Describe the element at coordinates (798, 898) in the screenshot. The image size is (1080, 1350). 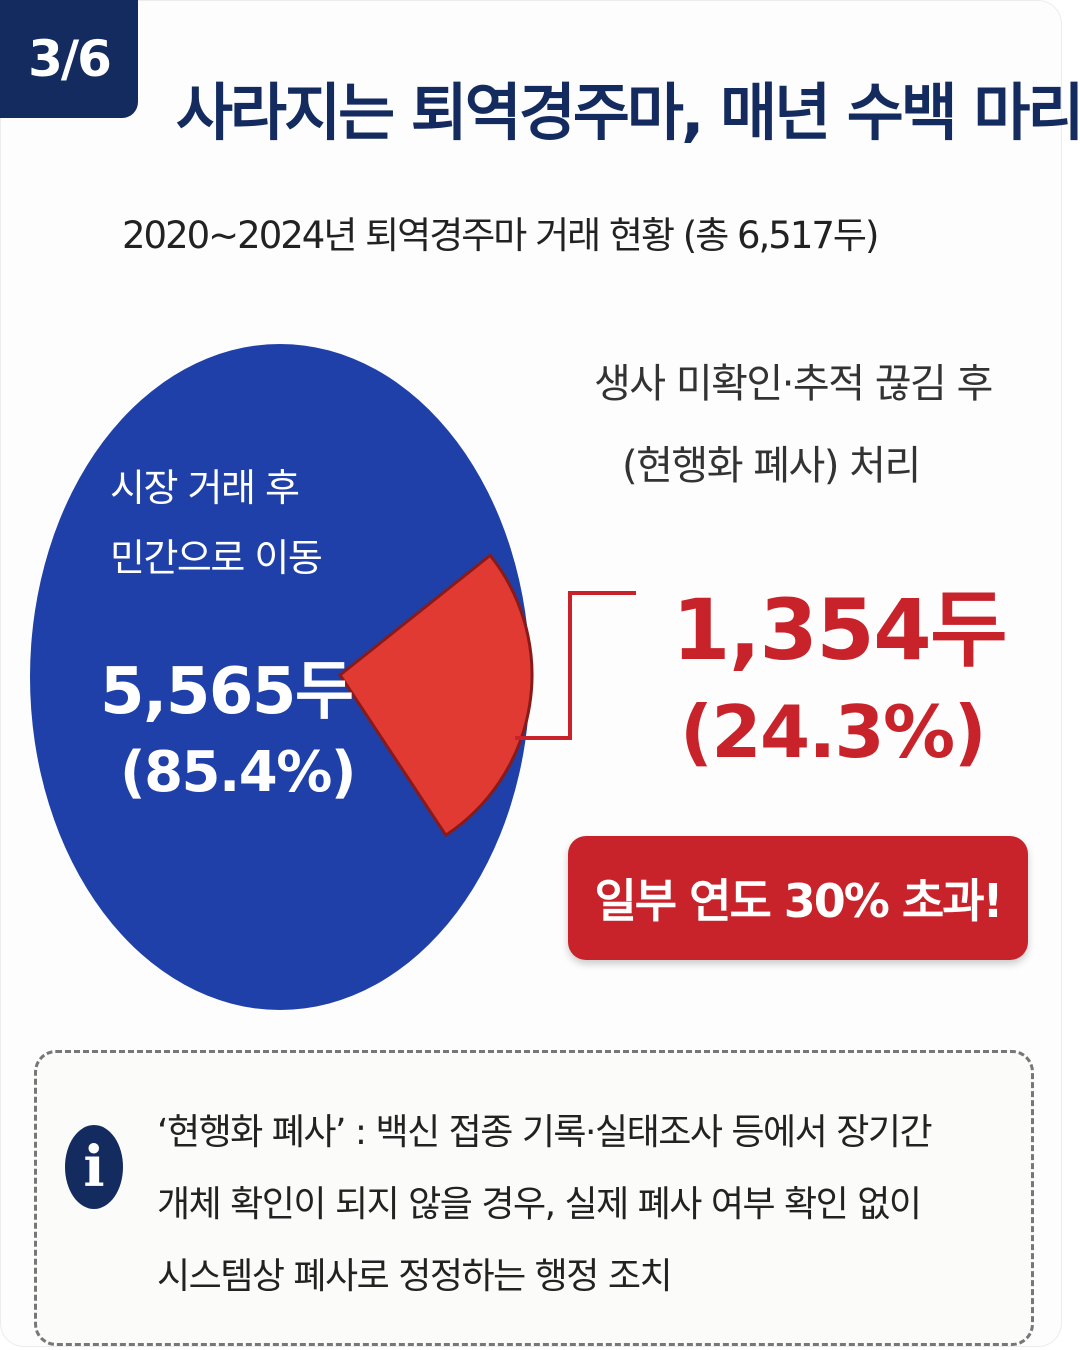
I see `callout-badge: 일부 연도 30% 초과!` at that location.